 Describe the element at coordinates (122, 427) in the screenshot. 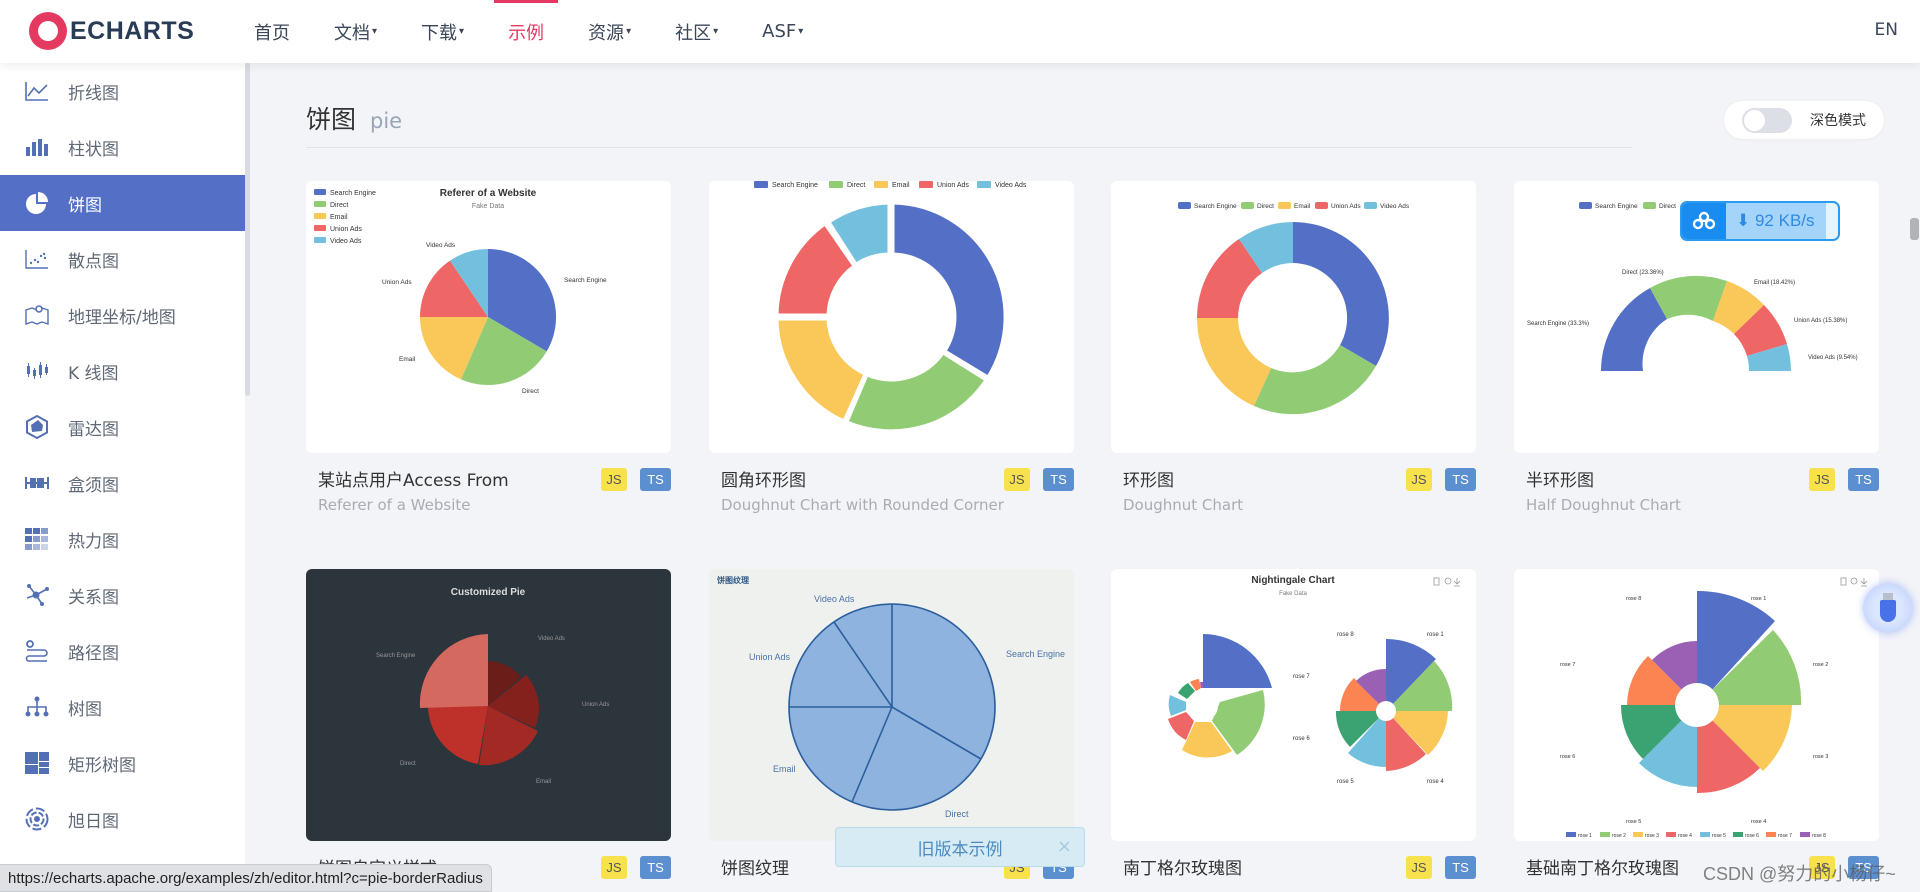

I see `sidebar-item-radar: 雷达图` at that location.